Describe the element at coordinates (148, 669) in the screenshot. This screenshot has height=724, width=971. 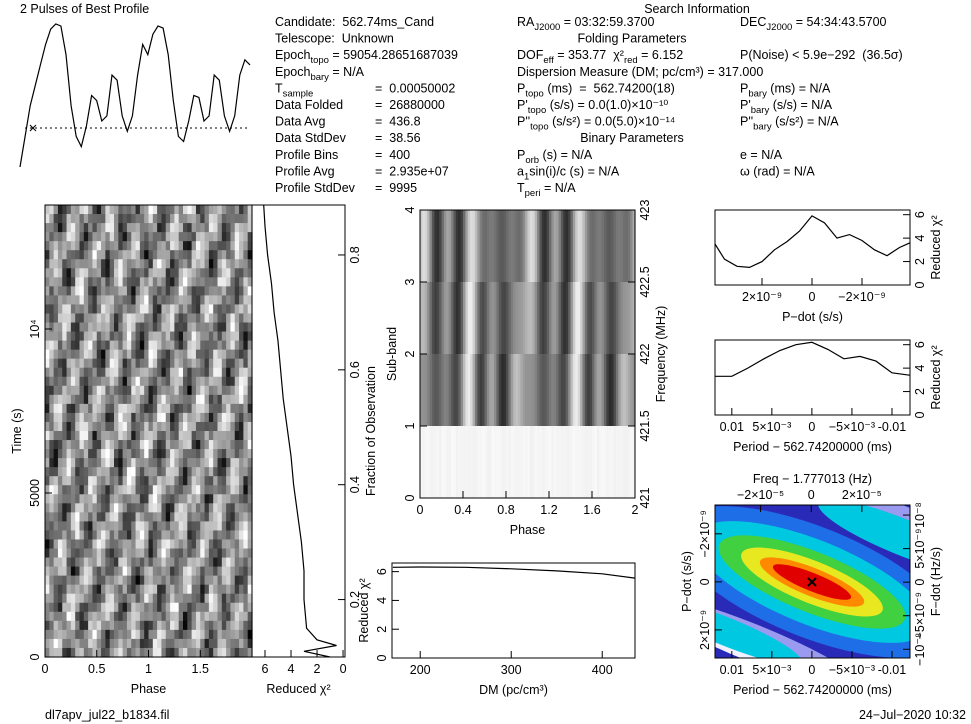
I see `tick-label: 1` at that location.